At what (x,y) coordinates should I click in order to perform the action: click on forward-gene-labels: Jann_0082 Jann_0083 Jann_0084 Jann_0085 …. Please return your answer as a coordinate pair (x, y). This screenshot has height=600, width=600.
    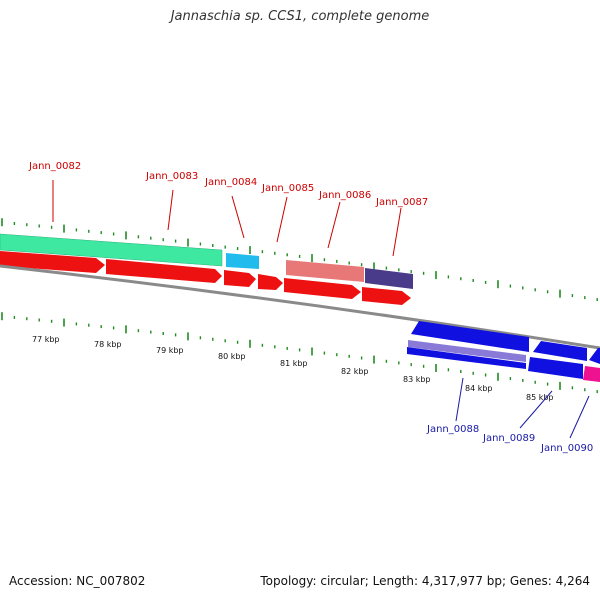
    Looking at the image, I should click on (228, 209).